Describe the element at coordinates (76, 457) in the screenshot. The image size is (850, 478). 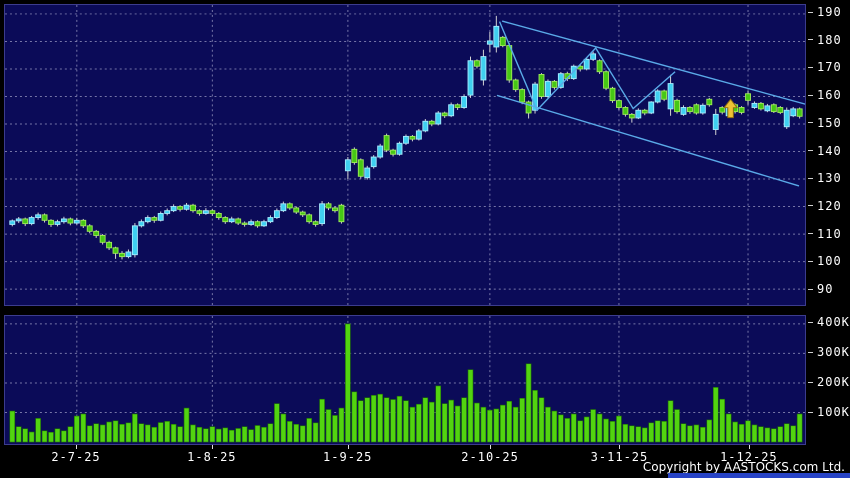
I see `date-tick-label: 2-7-25` at that location.